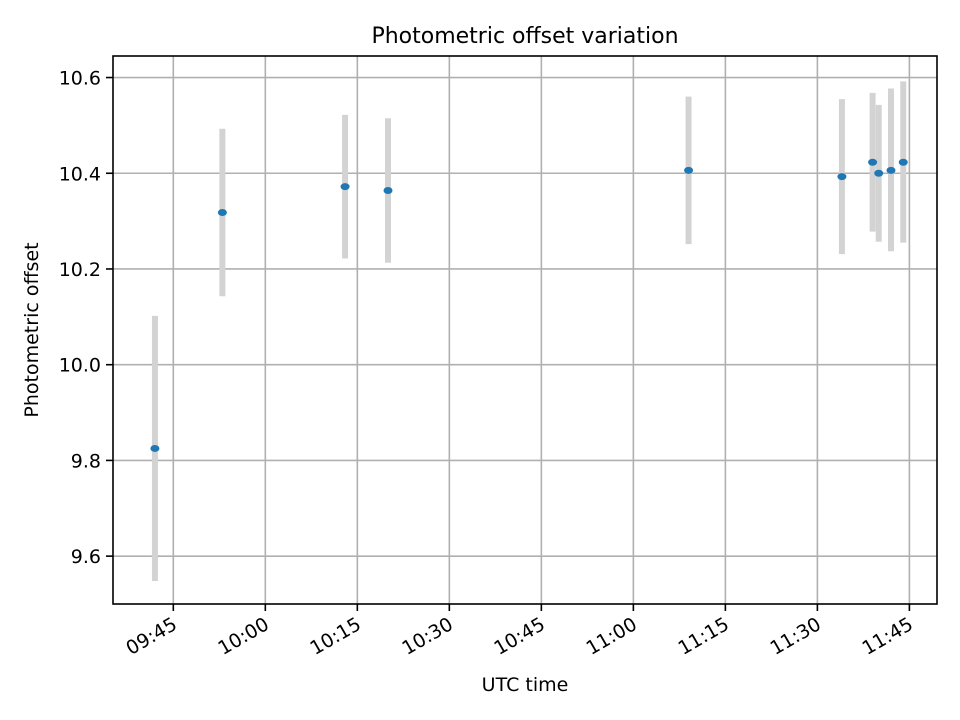  I want to click on y-tick-label: 9.8, so click(86, 461).